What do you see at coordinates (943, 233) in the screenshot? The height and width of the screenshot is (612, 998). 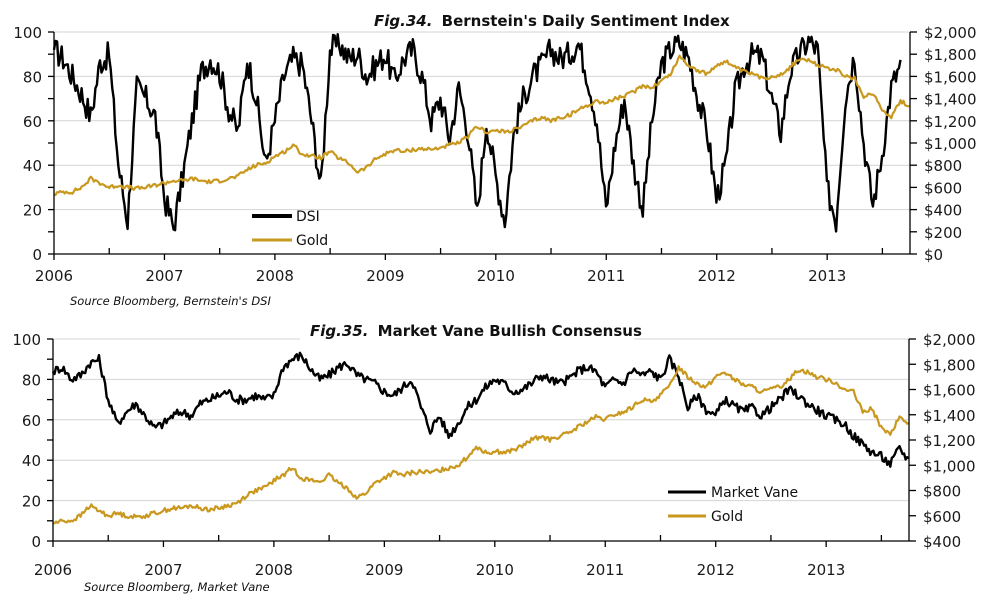 I see `right-tick-label: $200` at bounding box center [943, 233].